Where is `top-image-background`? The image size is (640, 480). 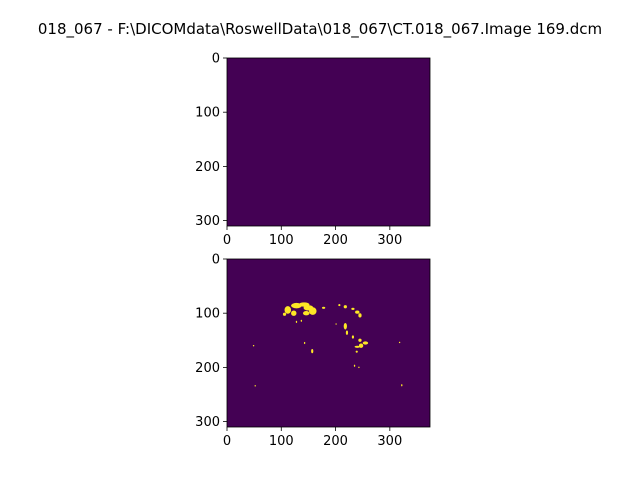
top-image-background is located at coordinates (328, 142).